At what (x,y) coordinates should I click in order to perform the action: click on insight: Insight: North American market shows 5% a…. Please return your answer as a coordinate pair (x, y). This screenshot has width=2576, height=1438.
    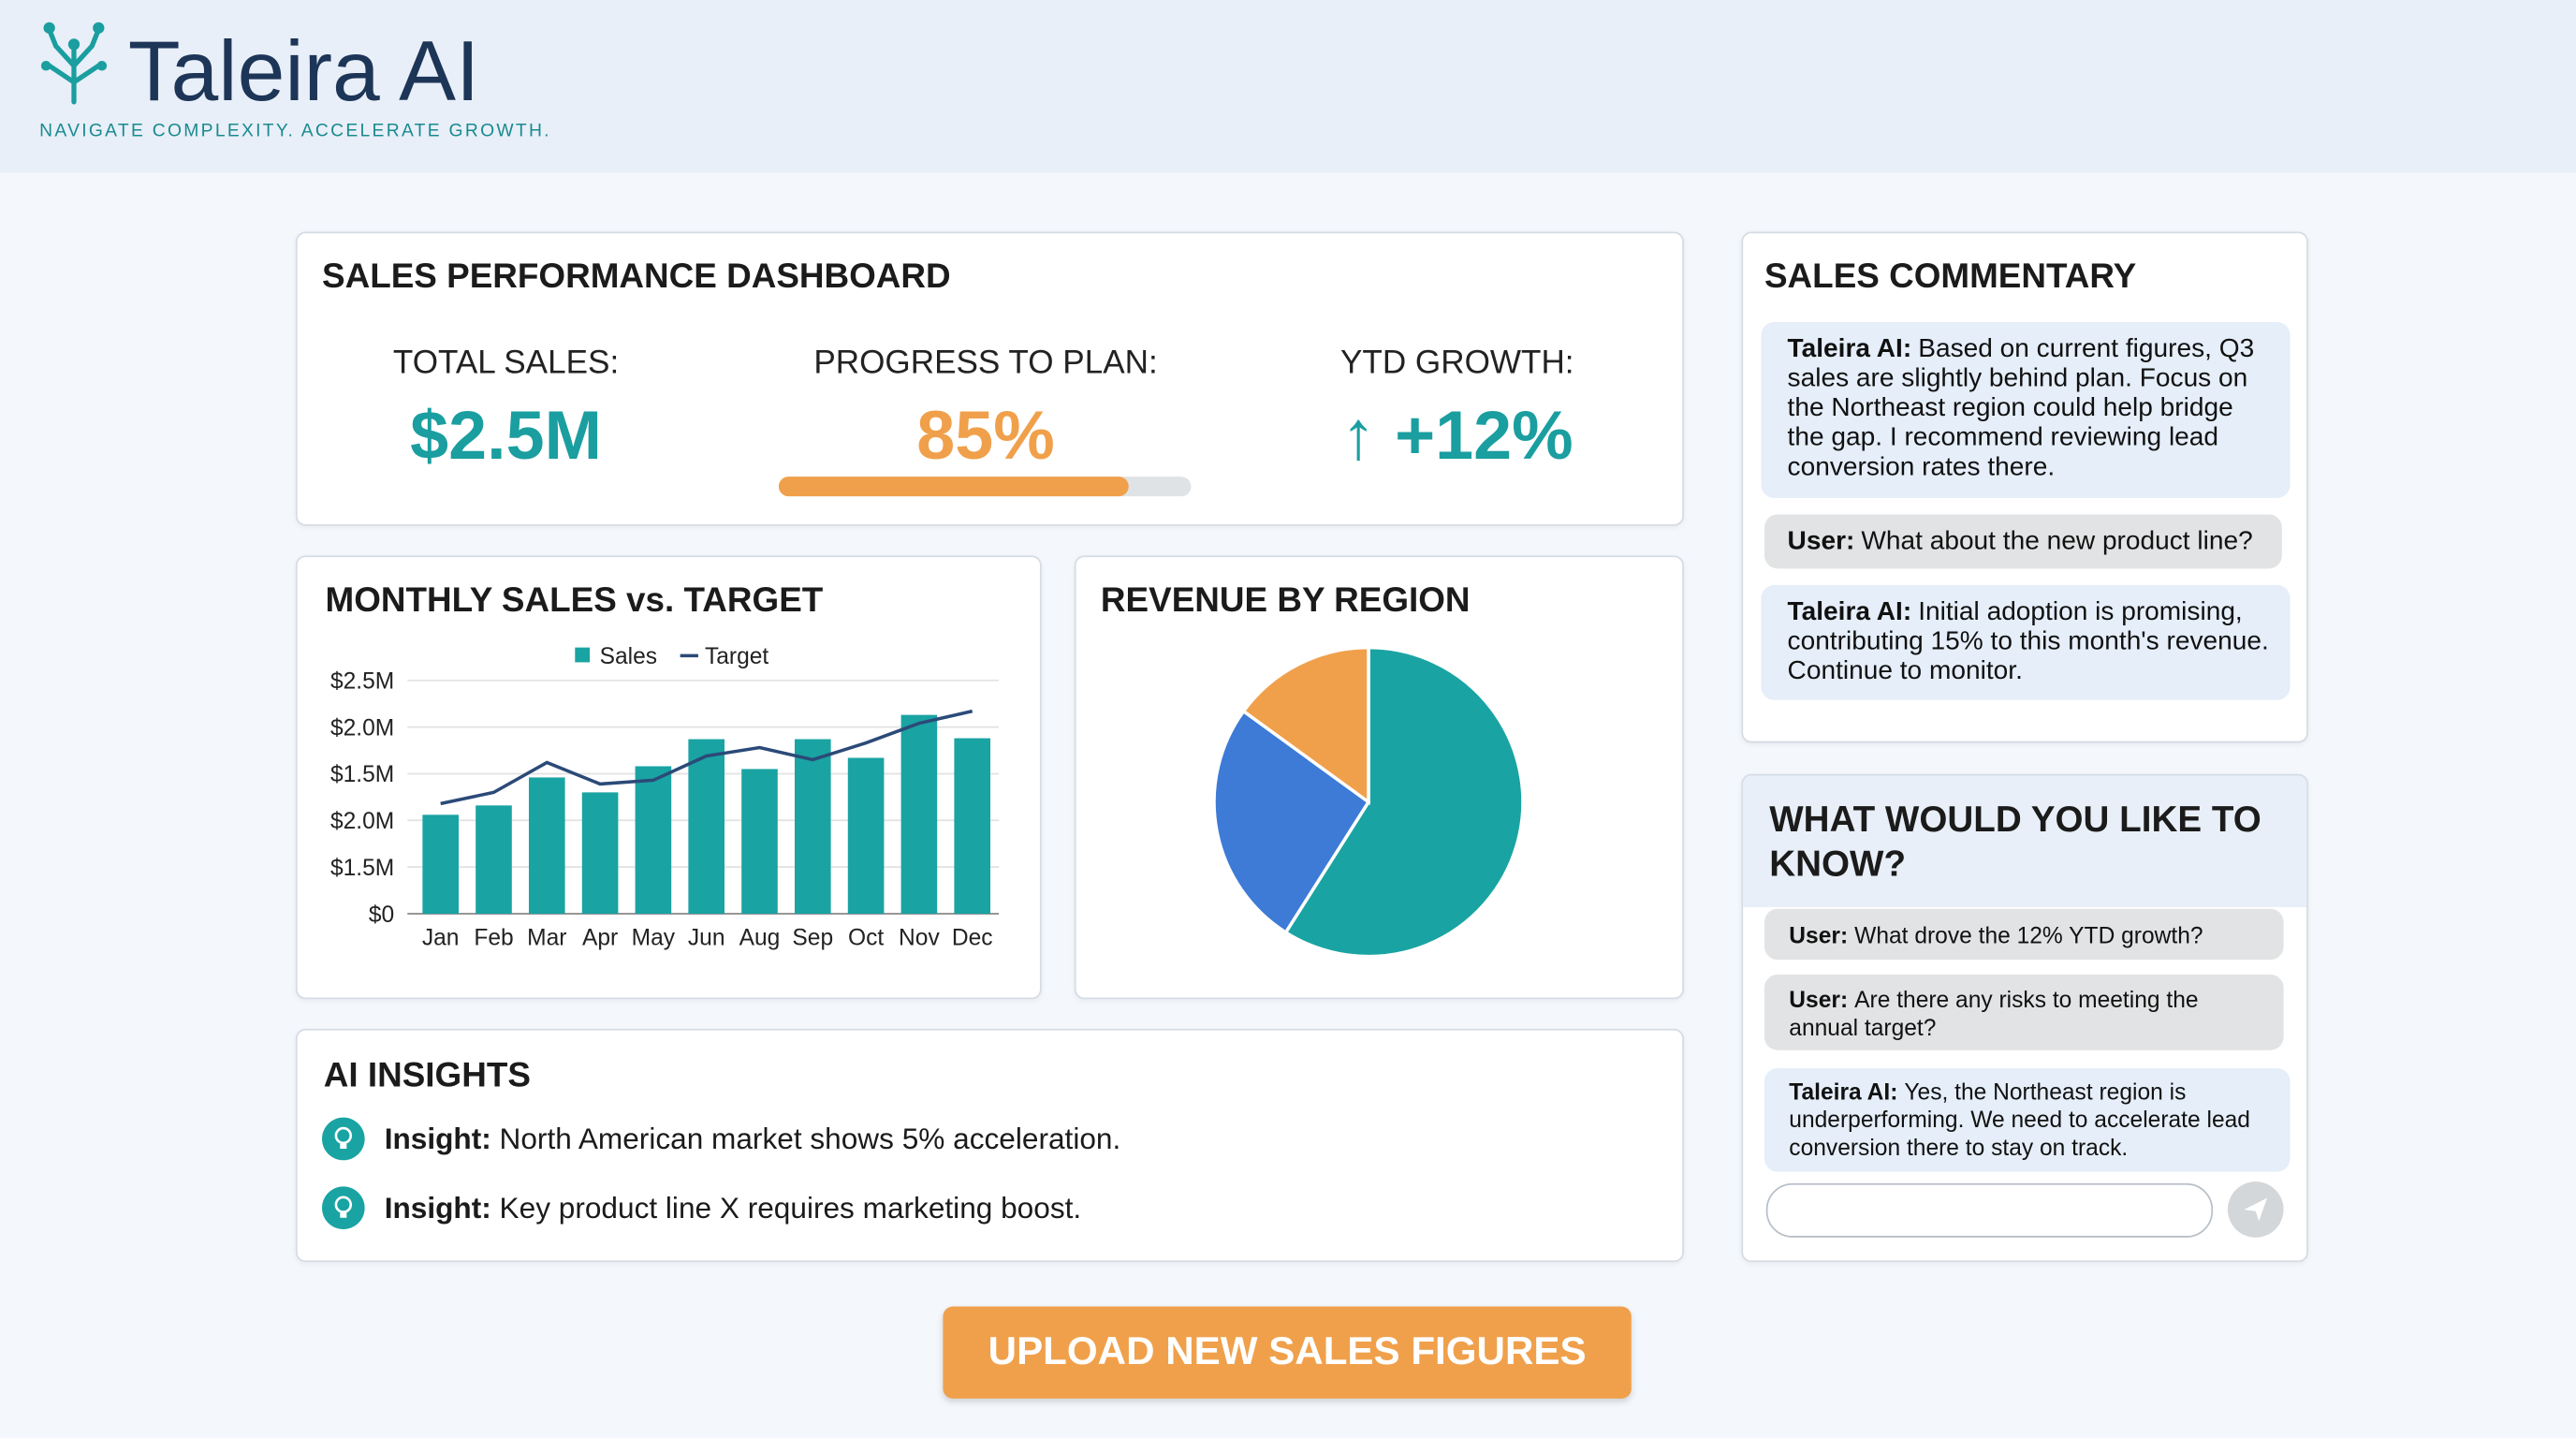
    Looking at the image, I should click on (721, 1139).